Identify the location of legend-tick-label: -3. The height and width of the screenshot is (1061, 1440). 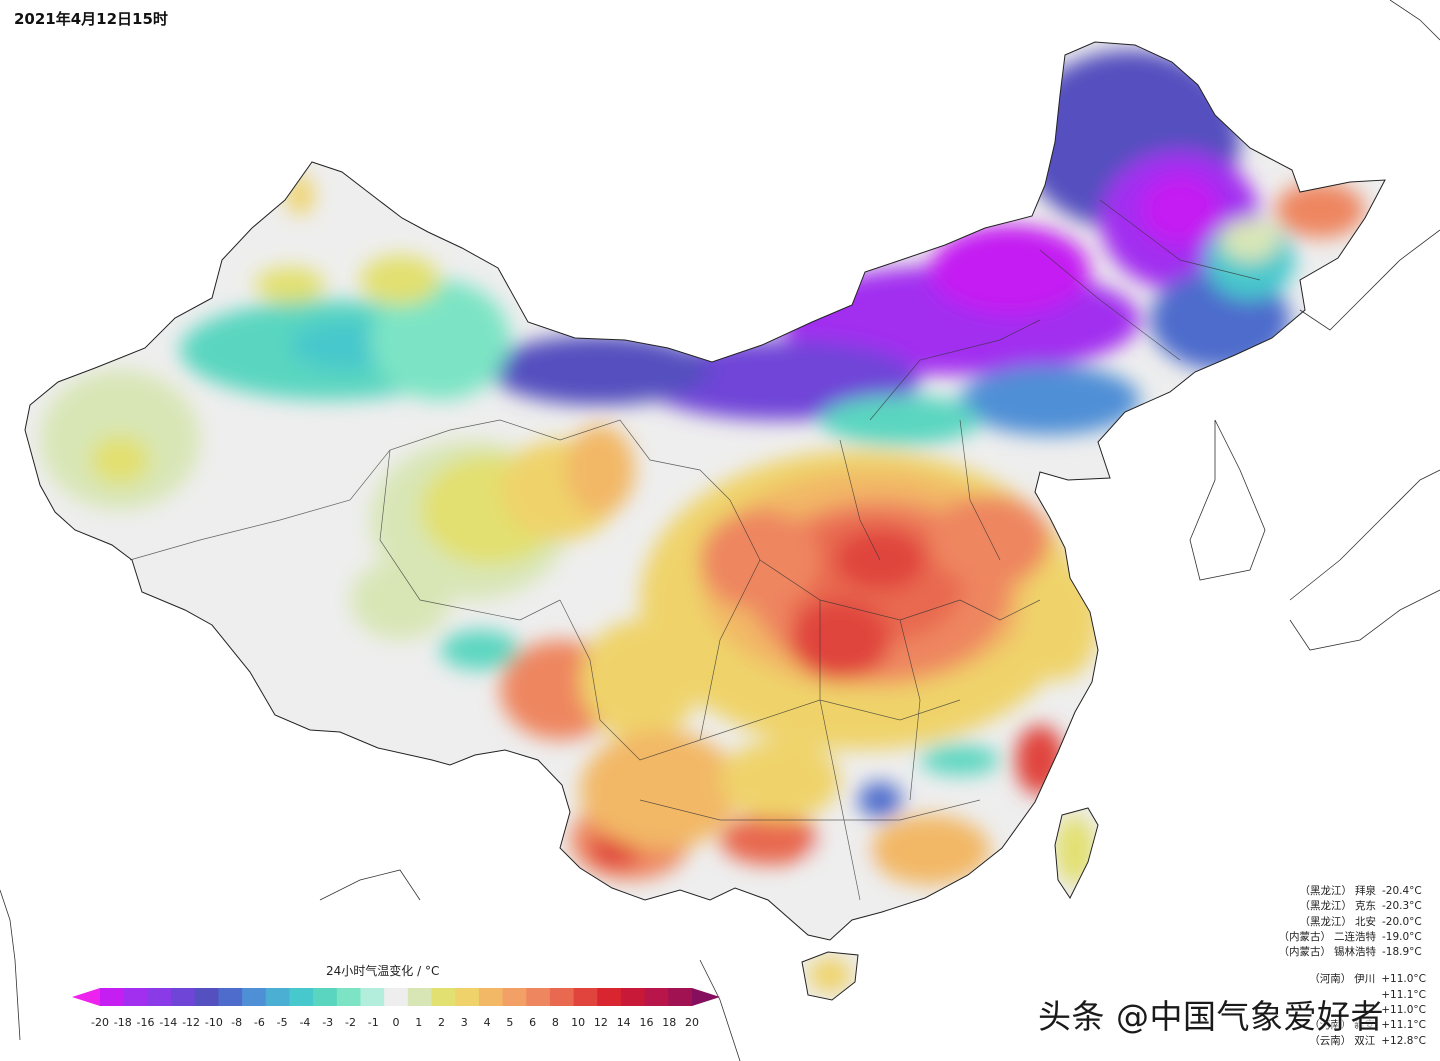
(328, 1022).